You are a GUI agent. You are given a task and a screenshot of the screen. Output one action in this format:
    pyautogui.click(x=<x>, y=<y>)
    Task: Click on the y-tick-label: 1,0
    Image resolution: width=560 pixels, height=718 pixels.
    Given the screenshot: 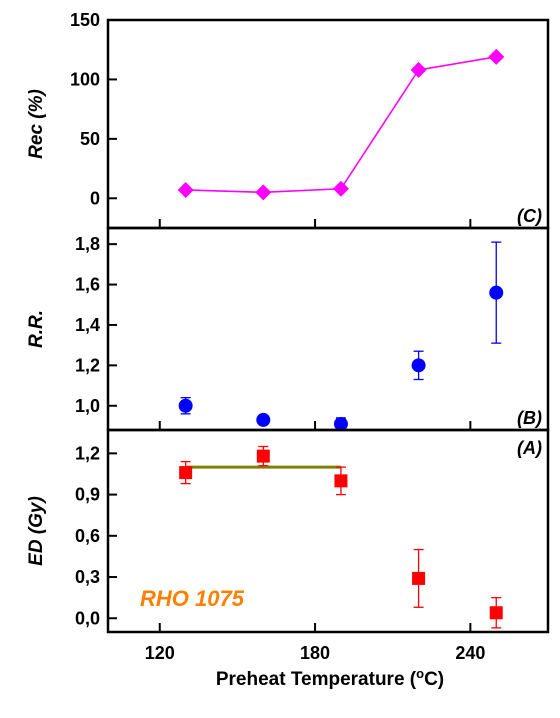 What is the action you would take?
    pyautogui.click(x=87, y=406)
    